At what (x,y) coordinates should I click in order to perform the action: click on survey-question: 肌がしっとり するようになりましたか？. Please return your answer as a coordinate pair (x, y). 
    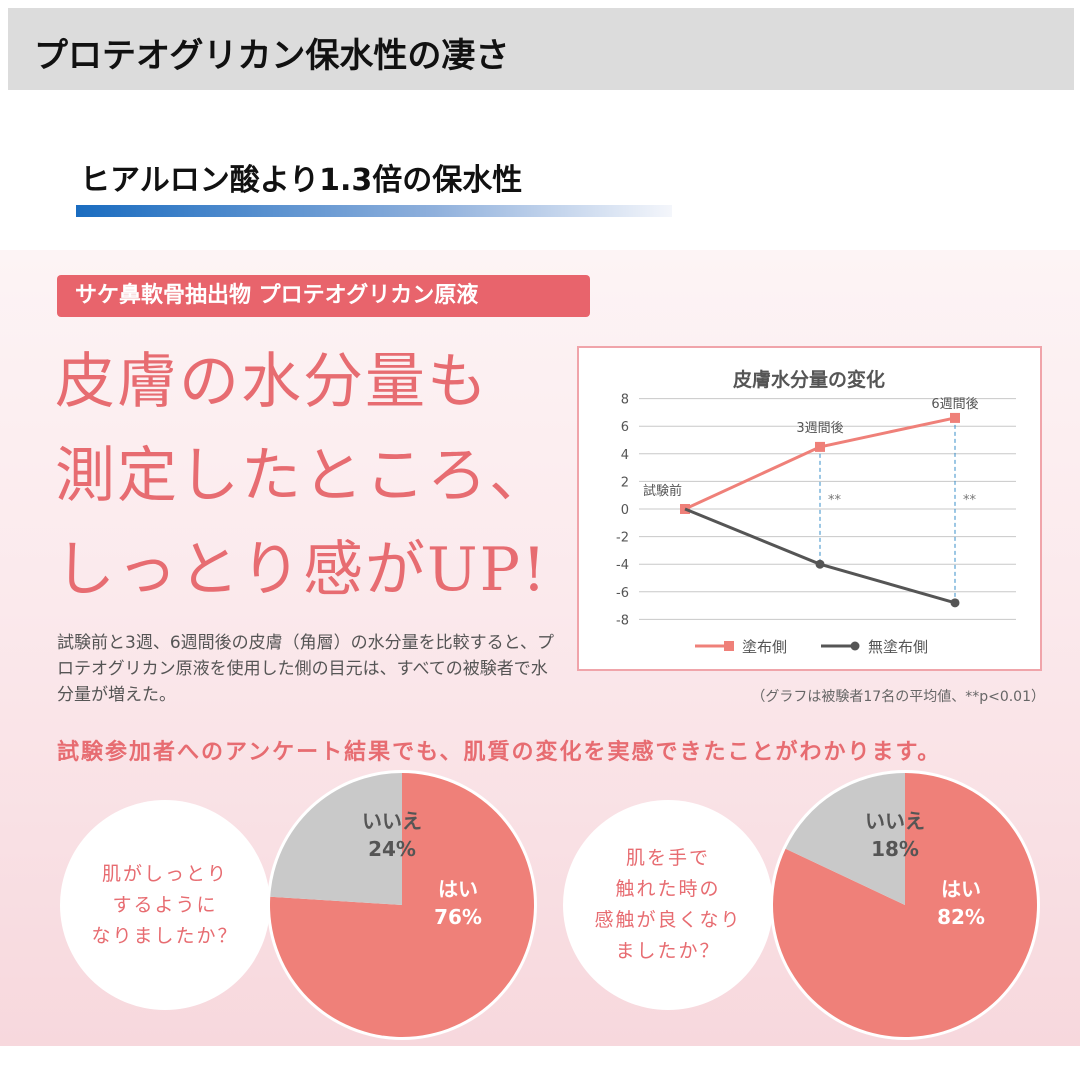
    Looking at the image, I should click on (165, 905).